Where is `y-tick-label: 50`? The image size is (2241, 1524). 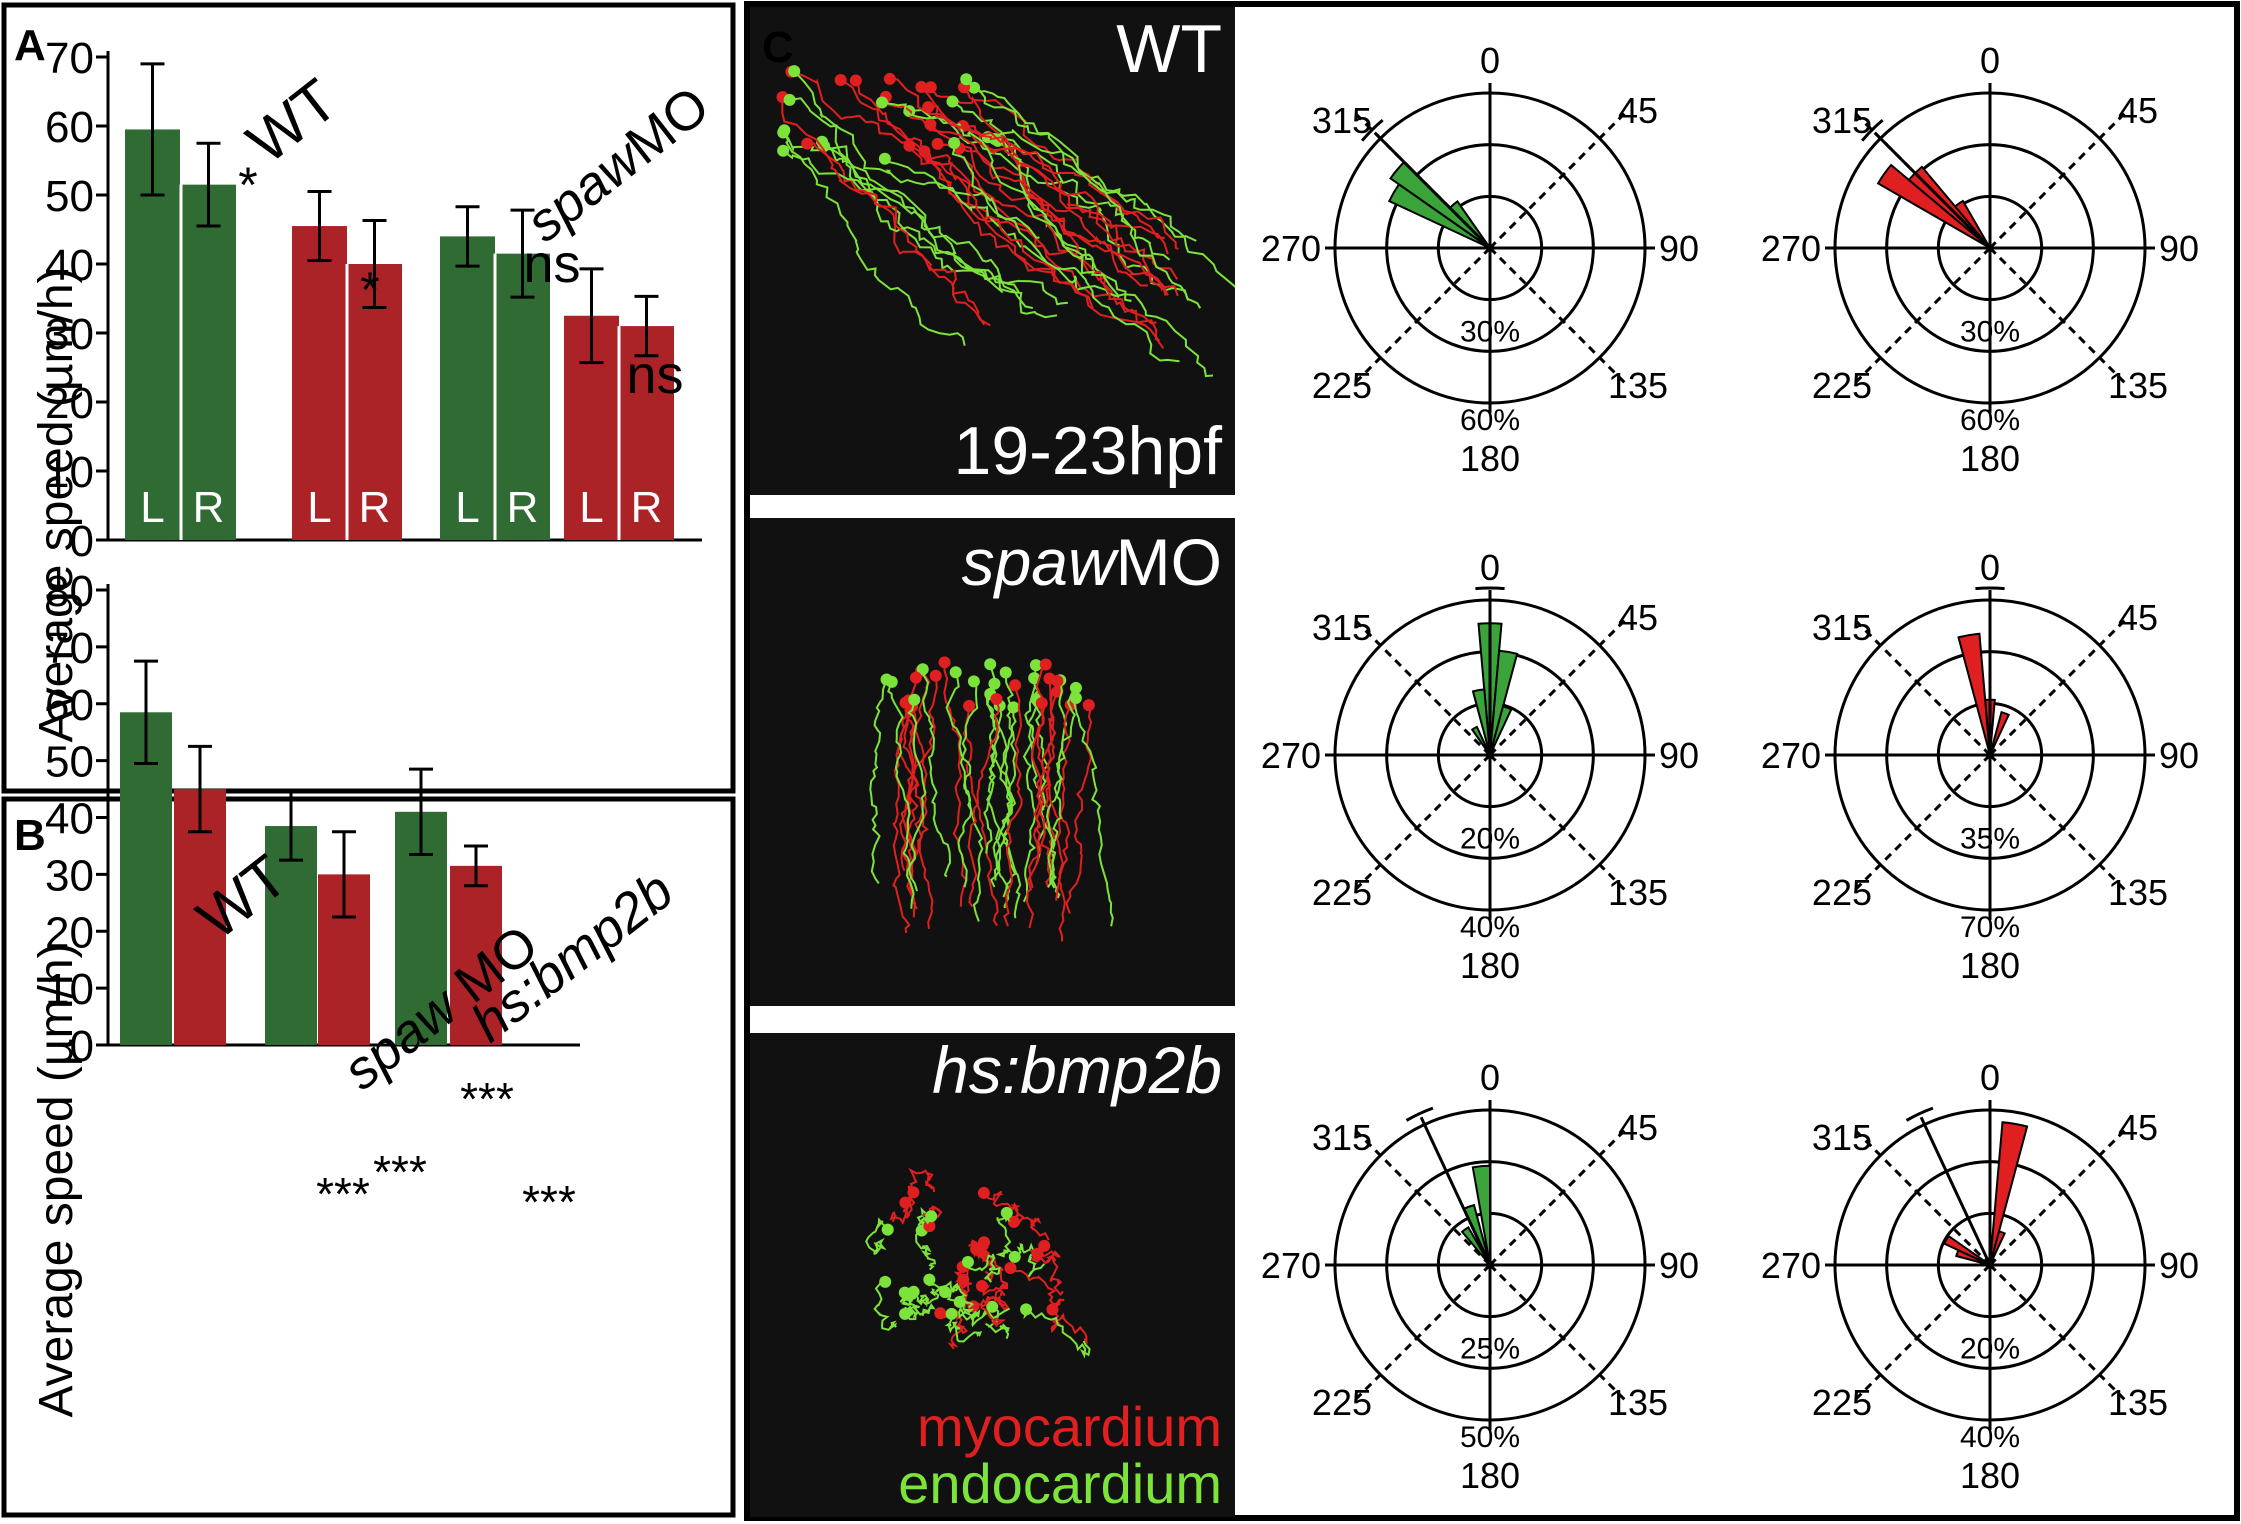 y-tick-label: 50 is located at coordinates (69, 196).